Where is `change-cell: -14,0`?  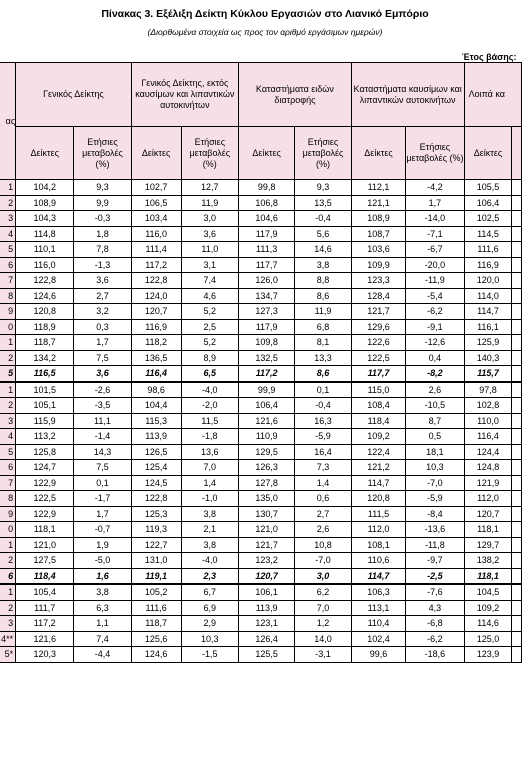
change-cell: -14,0 is located at coordinates (435, 218).